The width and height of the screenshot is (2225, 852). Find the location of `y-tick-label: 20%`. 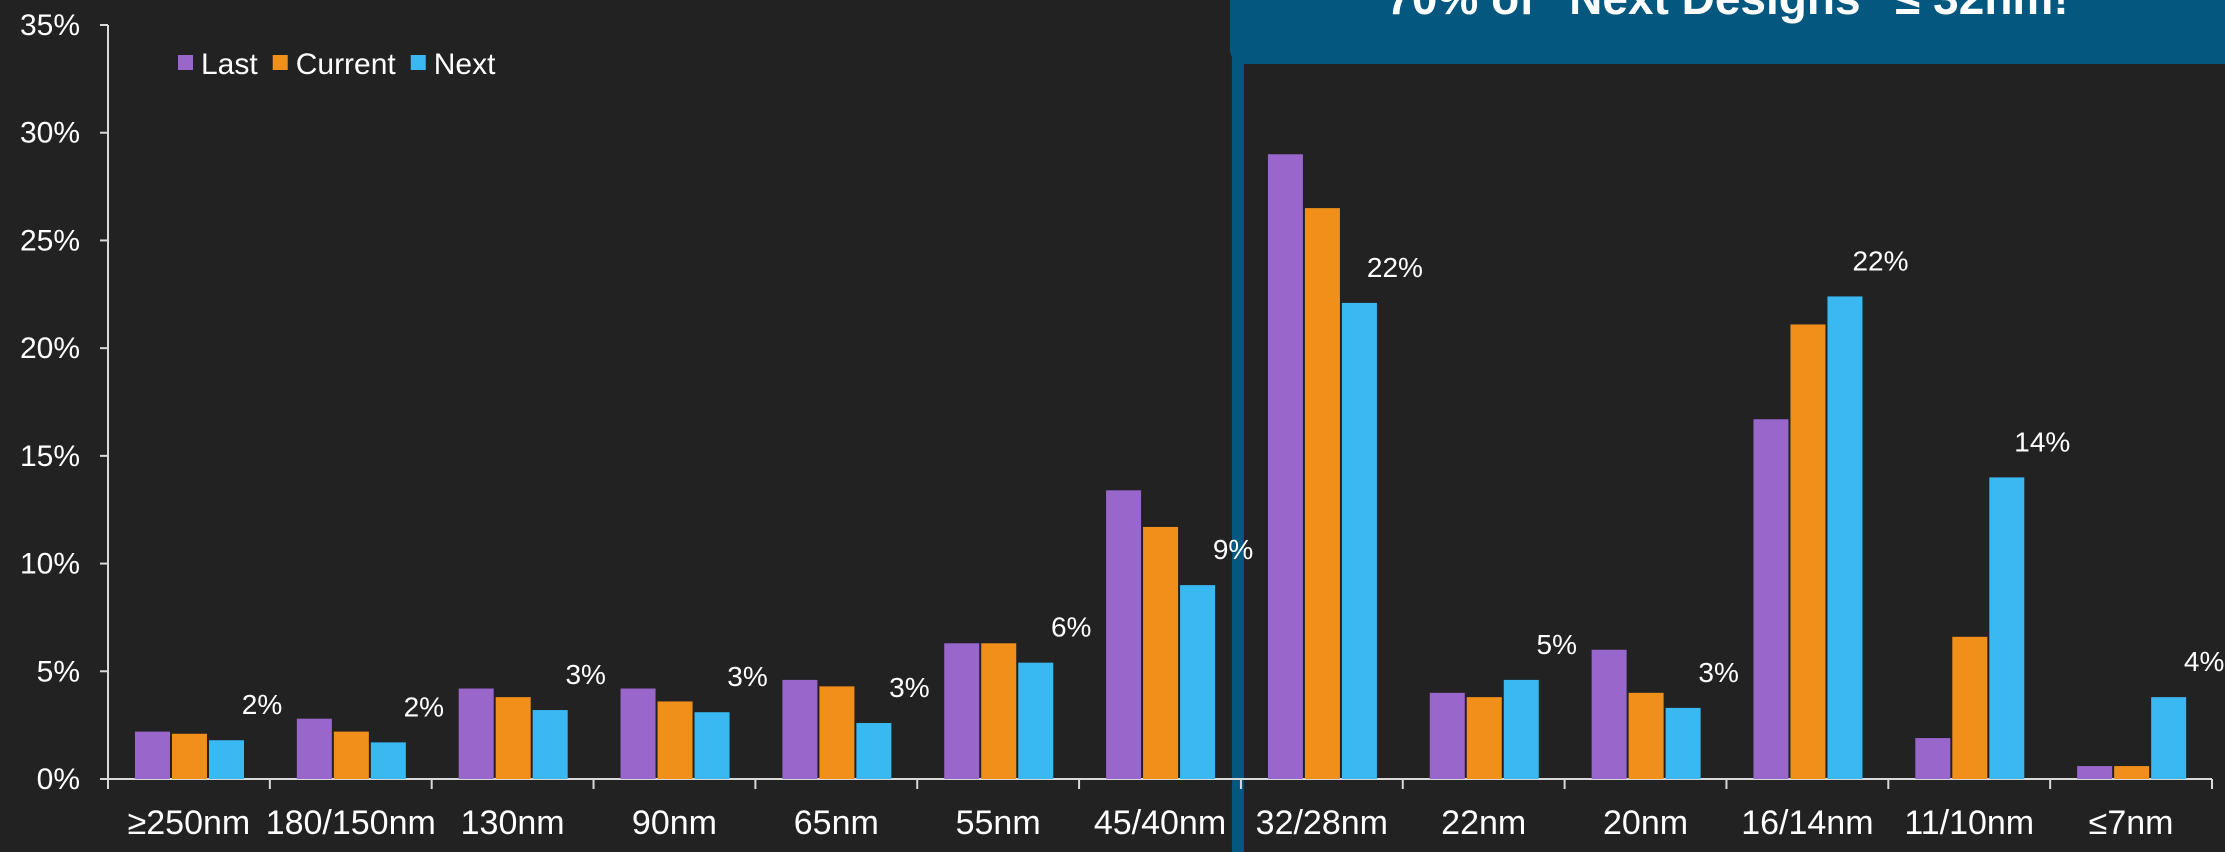

y-tick-label: 20% is located at coordinates (50, 348).